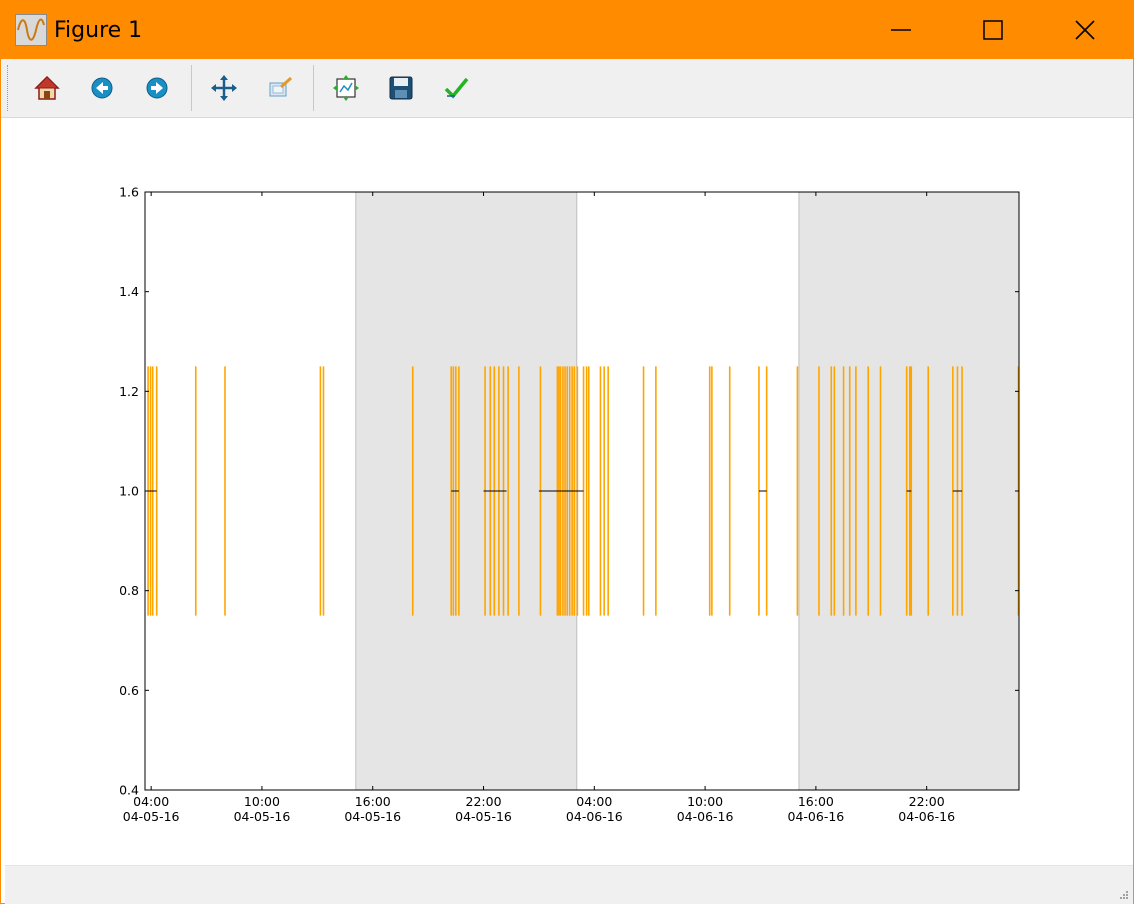  I want to click on zoom-button, so click(280, 88).